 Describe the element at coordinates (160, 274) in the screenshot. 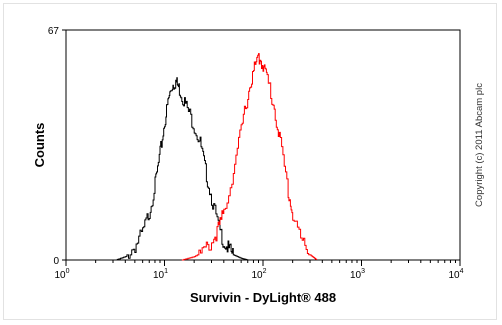

I see `x-tick-label: 10¹` at that location.